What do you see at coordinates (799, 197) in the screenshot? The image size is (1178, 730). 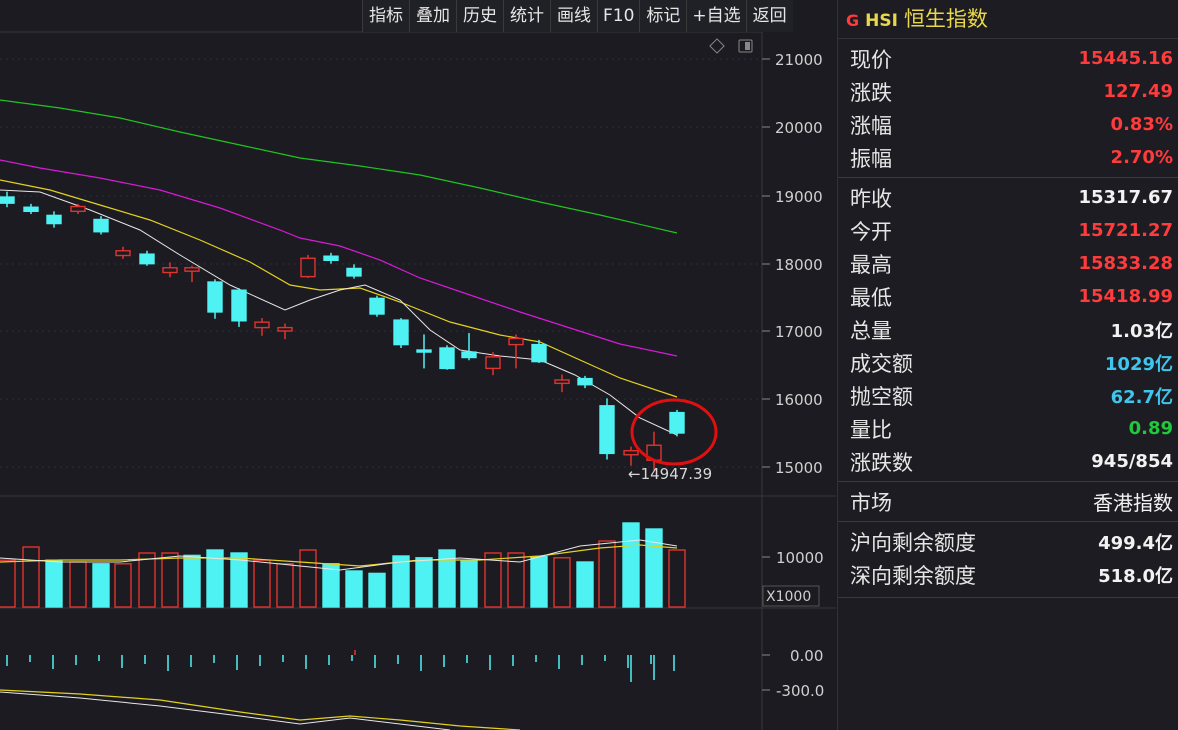 I see `price-axis-label: 19000` at bounding box center [799, 197].